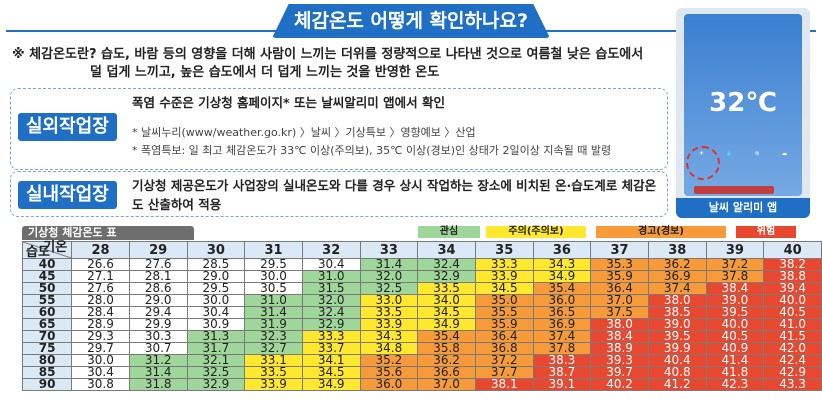 The image size is (822, 420). Describe the element at coordinates (792, 276) in the screenshot. I see `table-cell: 38.8` at that location.